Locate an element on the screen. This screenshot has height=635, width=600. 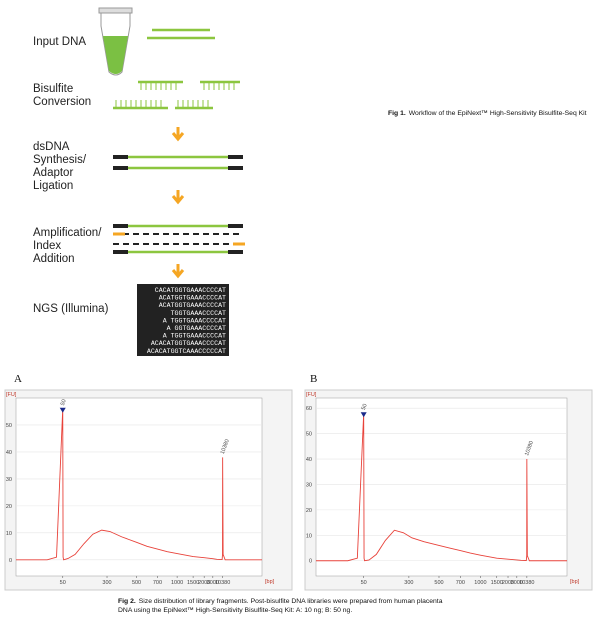
amplified-strands is located at coordinates (178, 239).